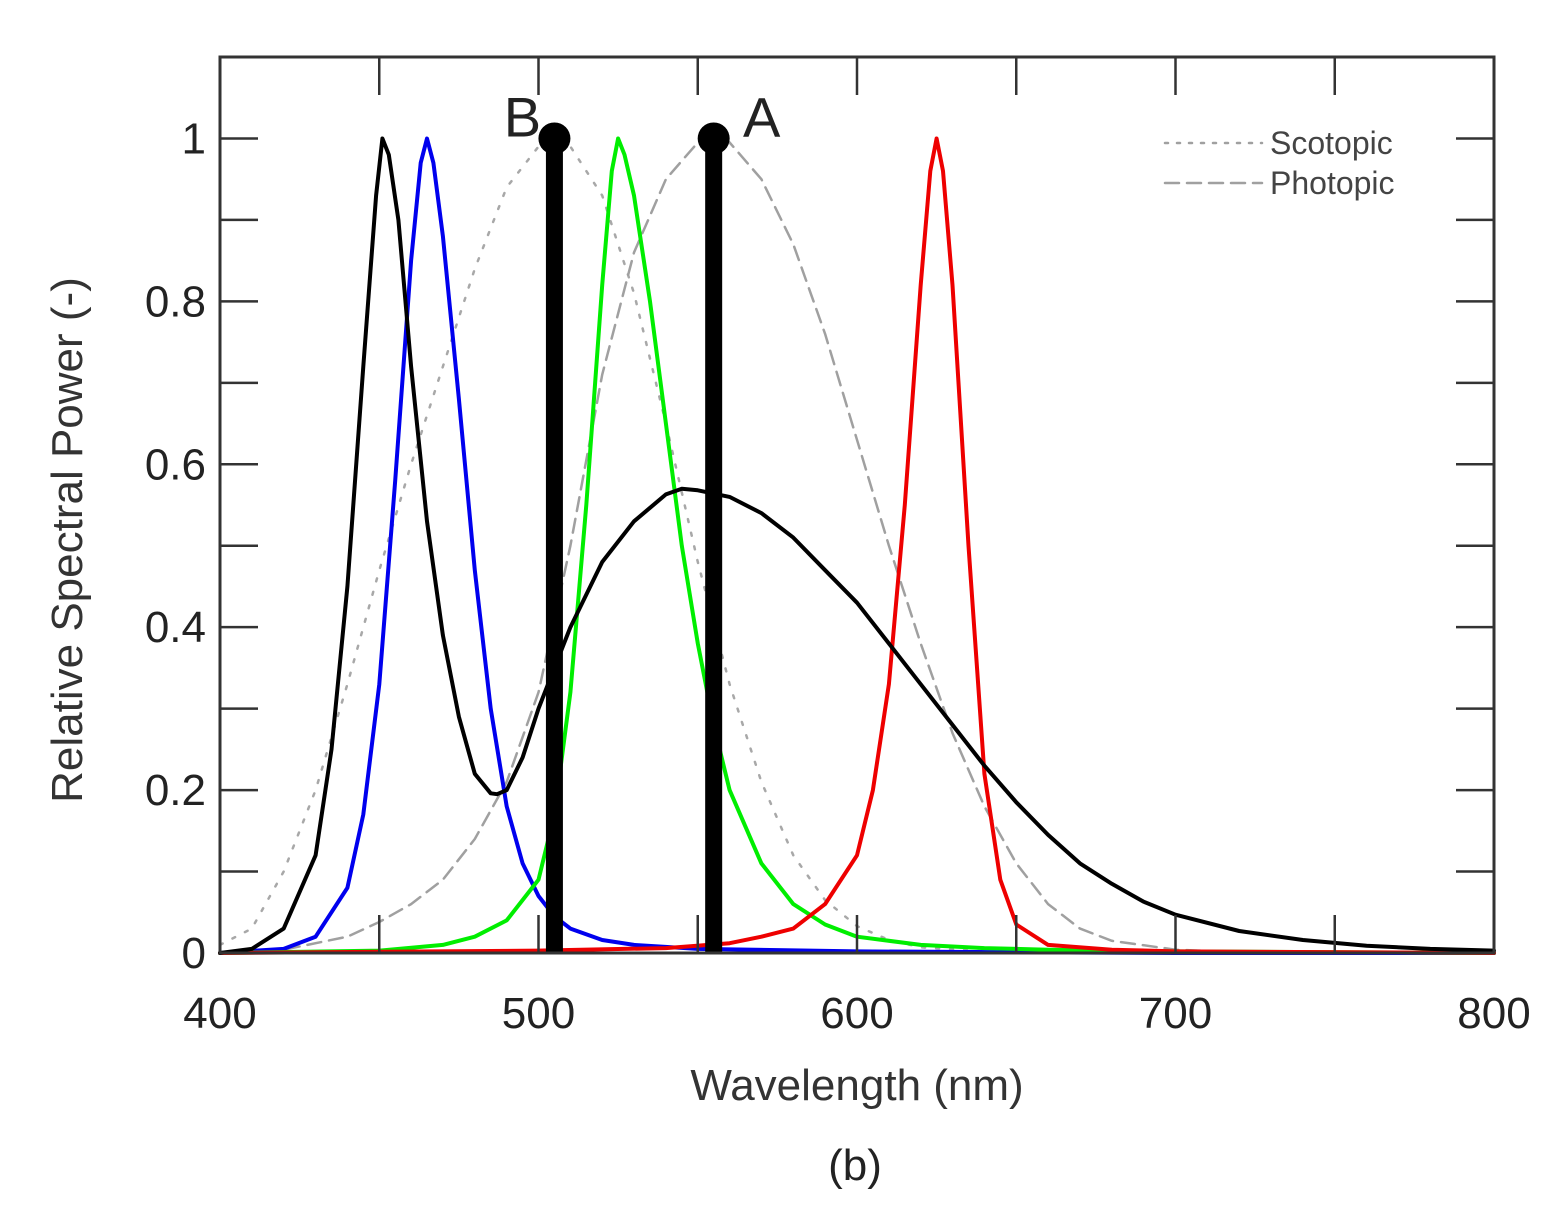  What do you see at coordinates (194, 138) in the screenshot?
I see `y-tick-label: 1` at bounding box center [194, 138].